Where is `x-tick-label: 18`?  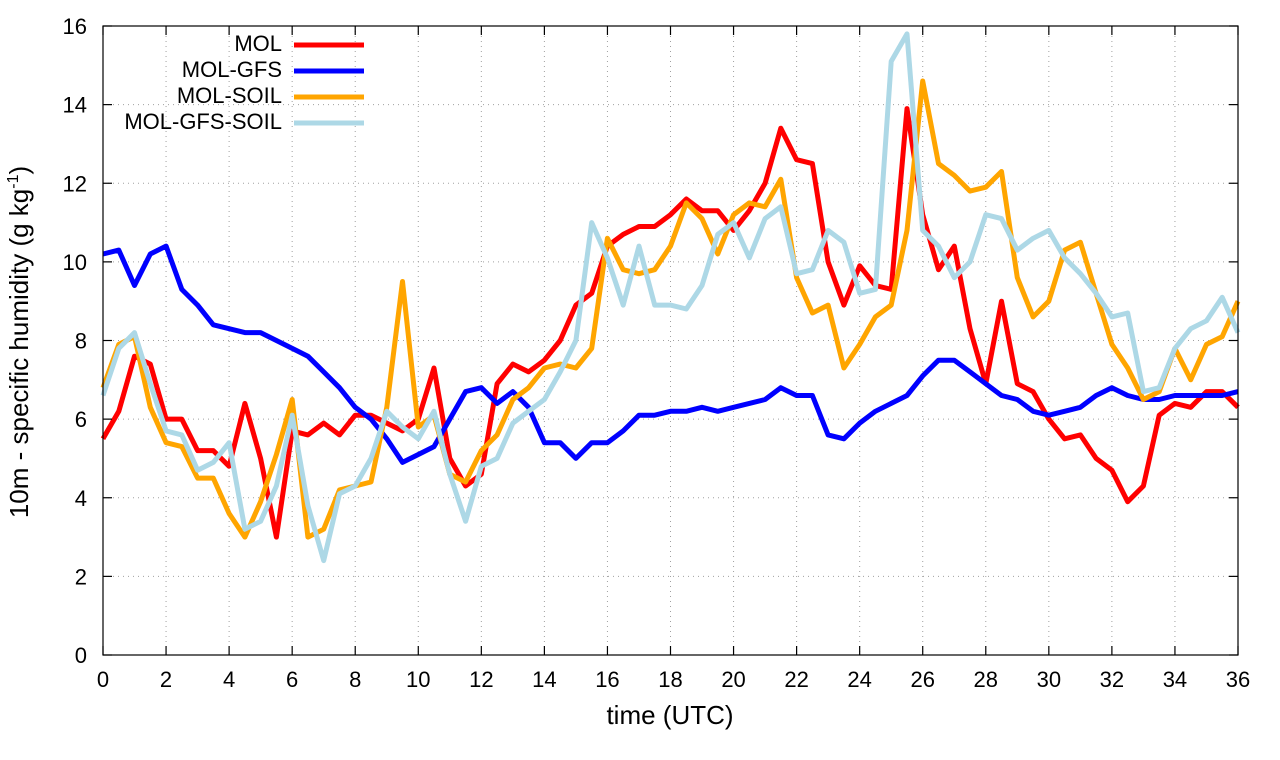 x-tick-label: 18 is located at coordinates (670, 679).